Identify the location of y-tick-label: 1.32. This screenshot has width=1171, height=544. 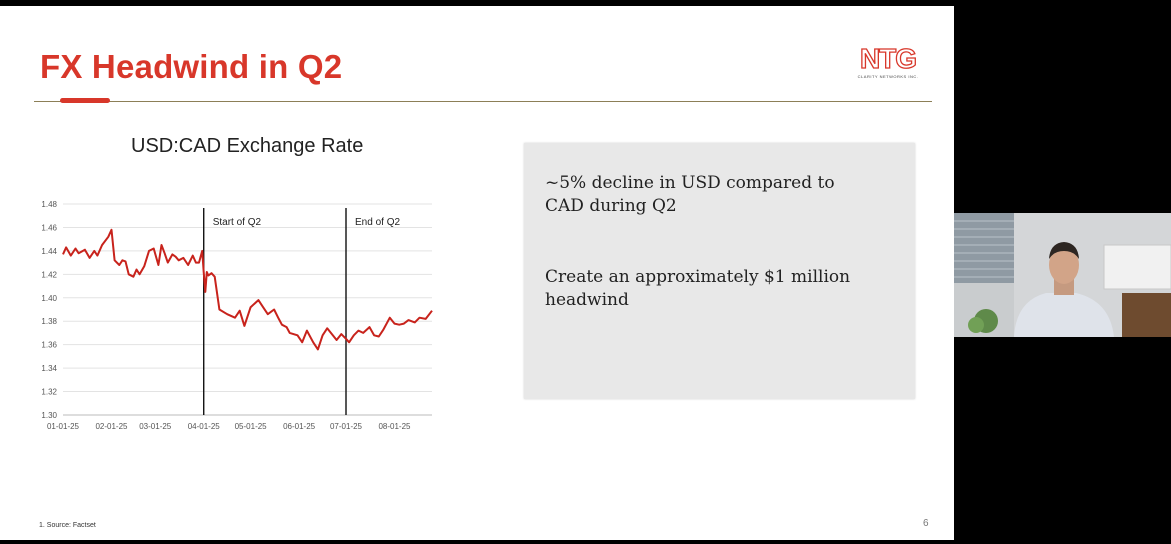
(49, 392).